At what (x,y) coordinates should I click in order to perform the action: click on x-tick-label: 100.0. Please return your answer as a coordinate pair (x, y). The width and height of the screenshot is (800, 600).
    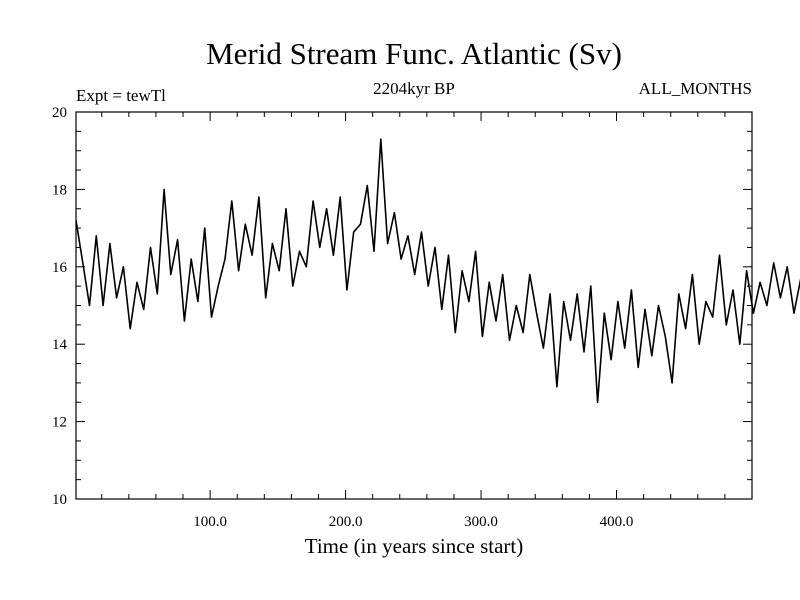
    Looking at the image, I should click on (210, 522).